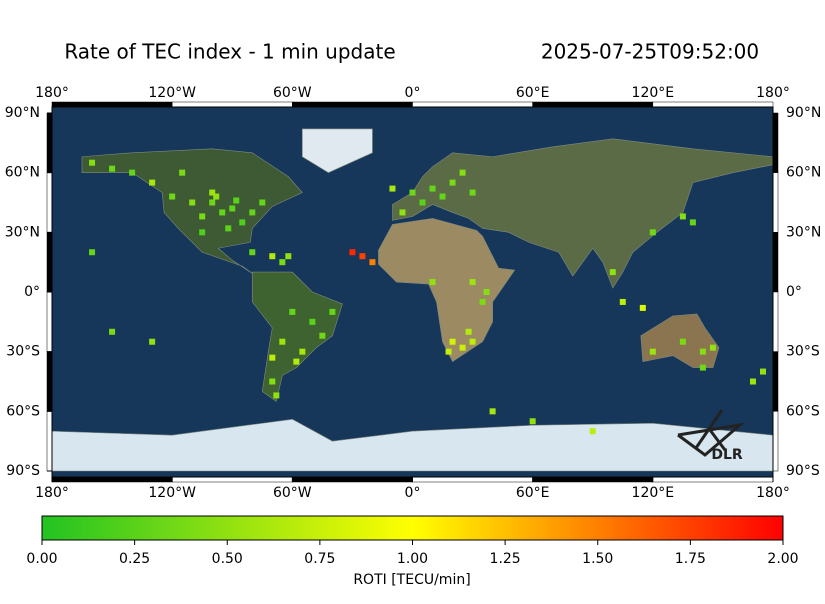 The image size is (825, 604). What do you see at coordinates (319, 559) in the screenshot?
I see `colorbar-tick-label: 0.75` at bounding box center [319, 559].